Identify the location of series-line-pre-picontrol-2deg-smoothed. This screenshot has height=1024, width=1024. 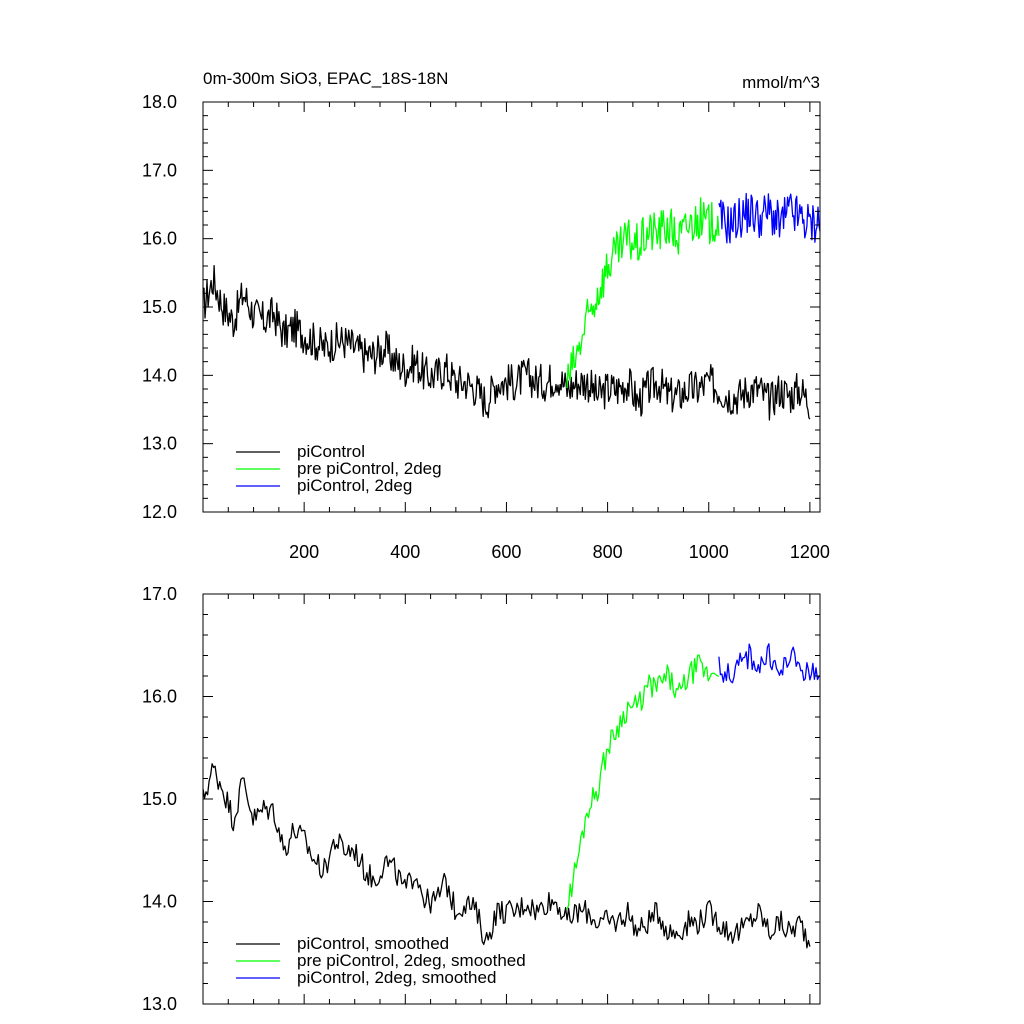
(643, 782).